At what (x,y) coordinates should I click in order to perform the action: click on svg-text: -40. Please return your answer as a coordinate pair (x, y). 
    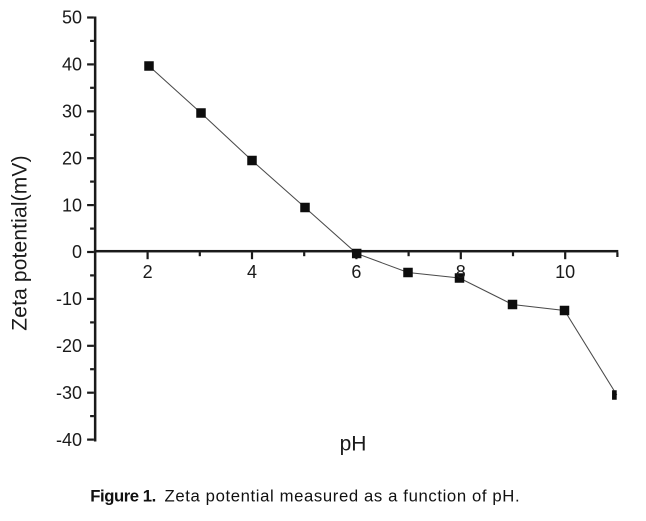
    Looking at the image, I should click on (69, 440).